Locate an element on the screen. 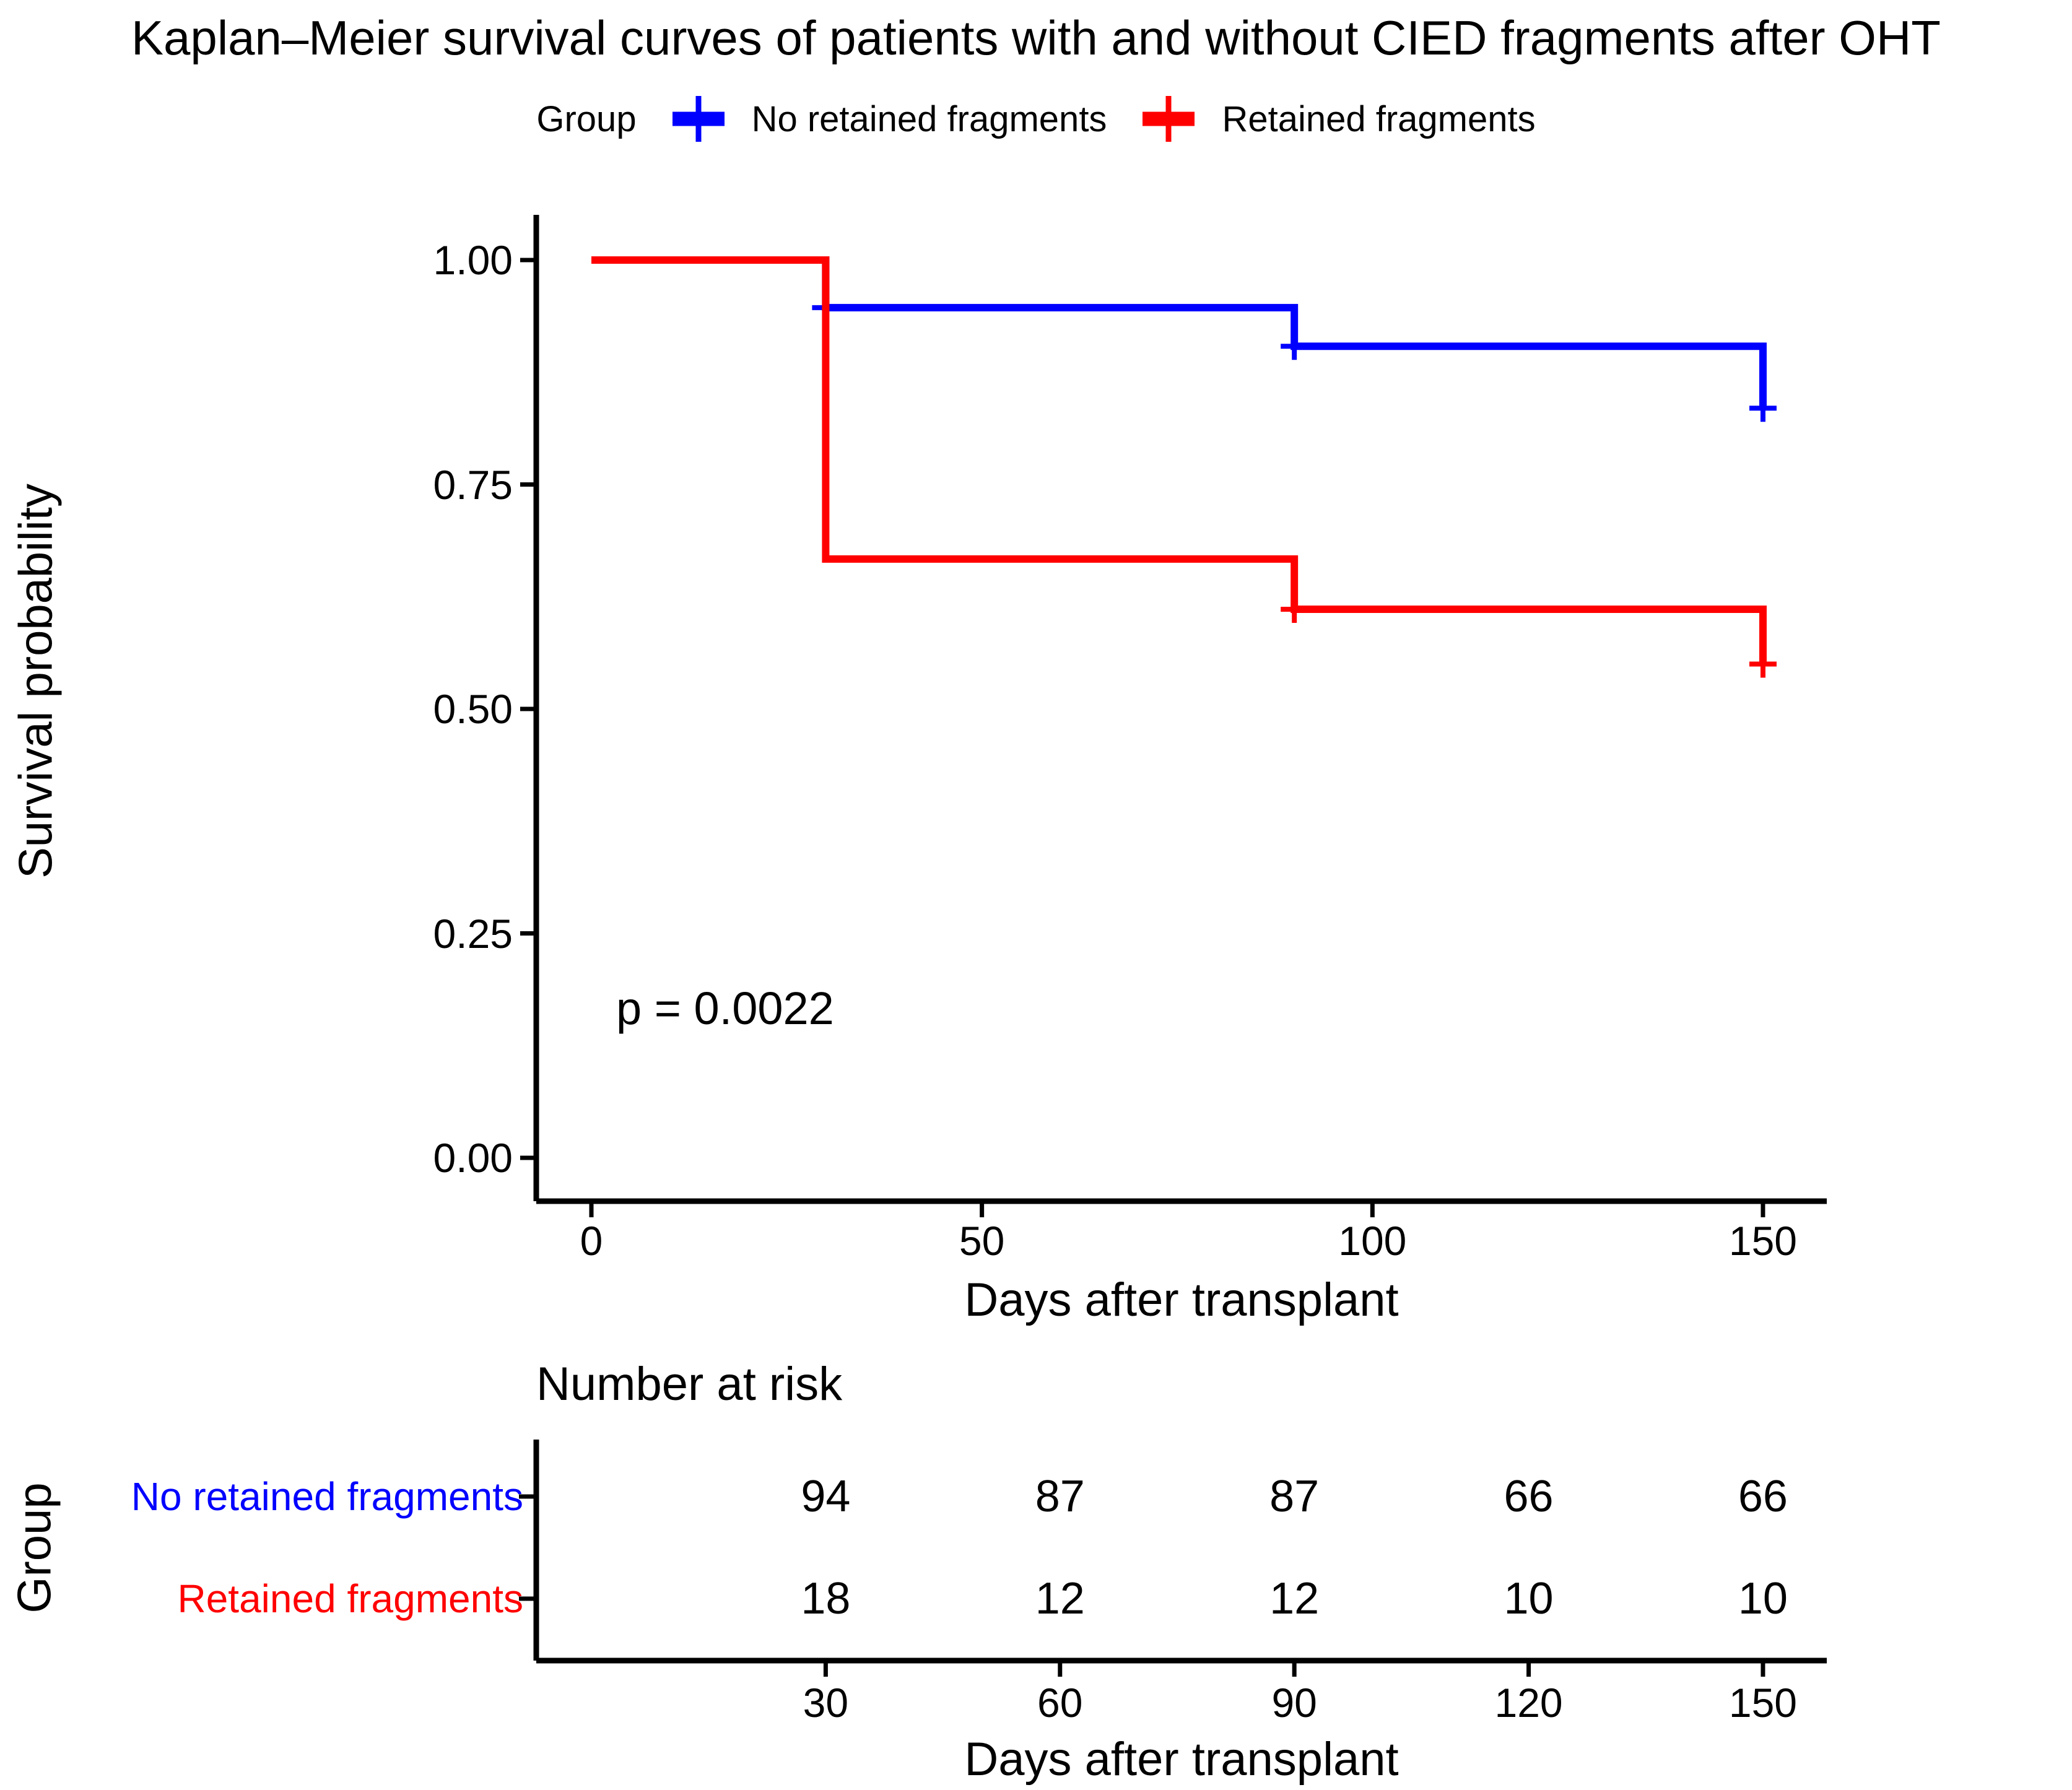  km-curve-no-retained is located at coordinates (1179, 333).